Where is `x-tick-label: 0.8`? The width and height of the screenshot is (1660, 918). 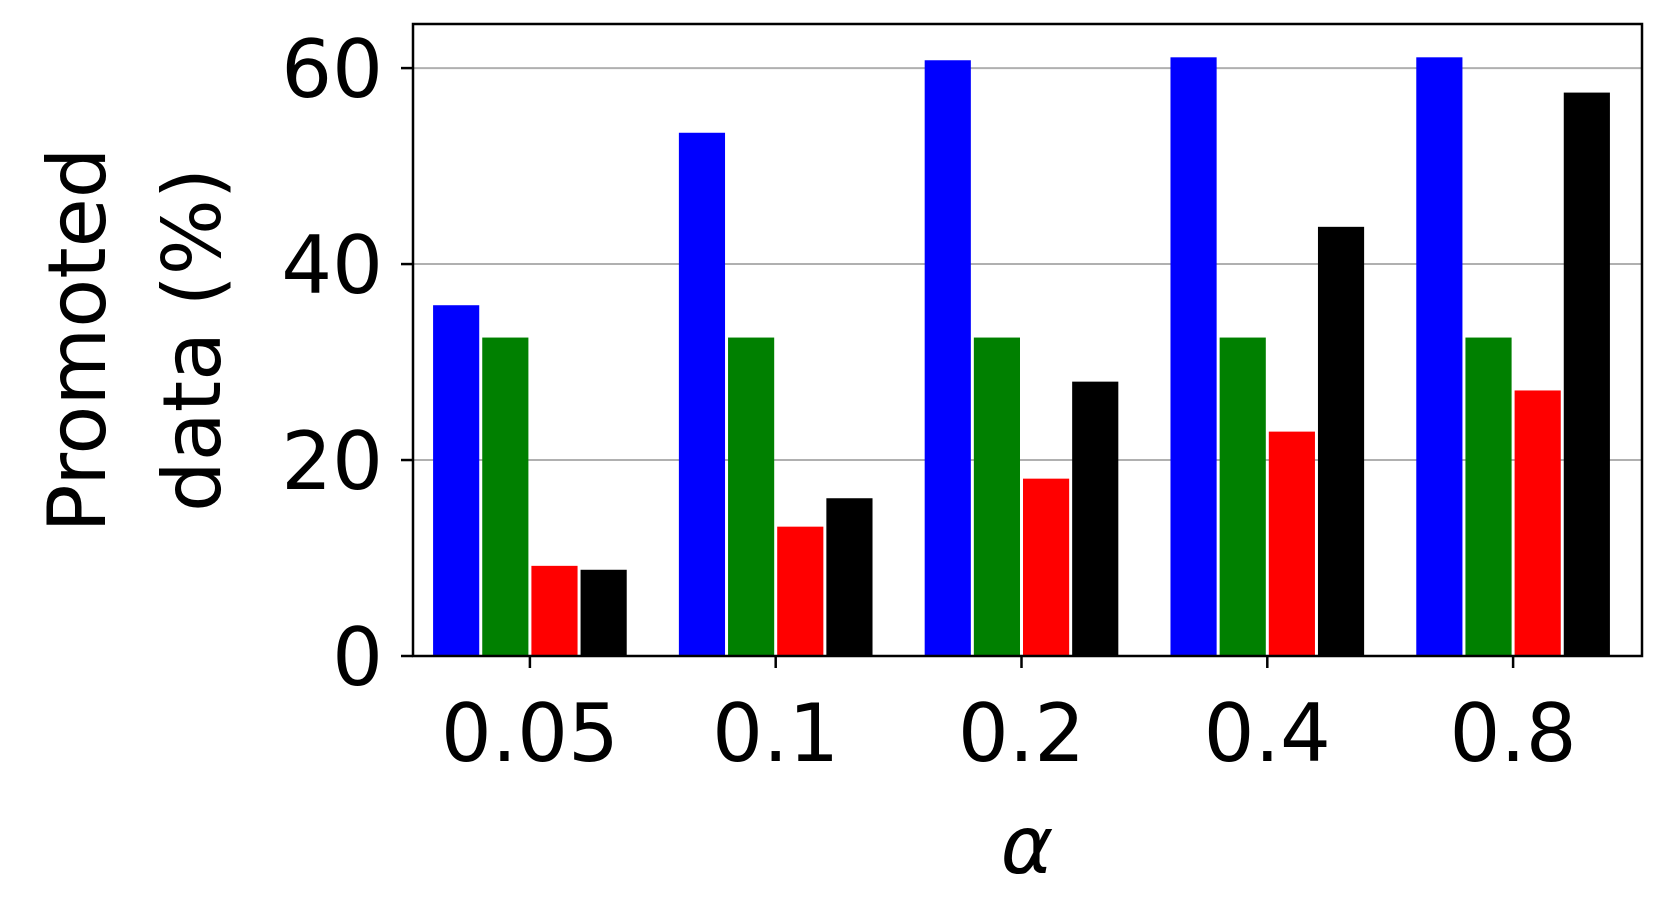 x-tick-label: 0.8 is located at coordinates (1512, 733).